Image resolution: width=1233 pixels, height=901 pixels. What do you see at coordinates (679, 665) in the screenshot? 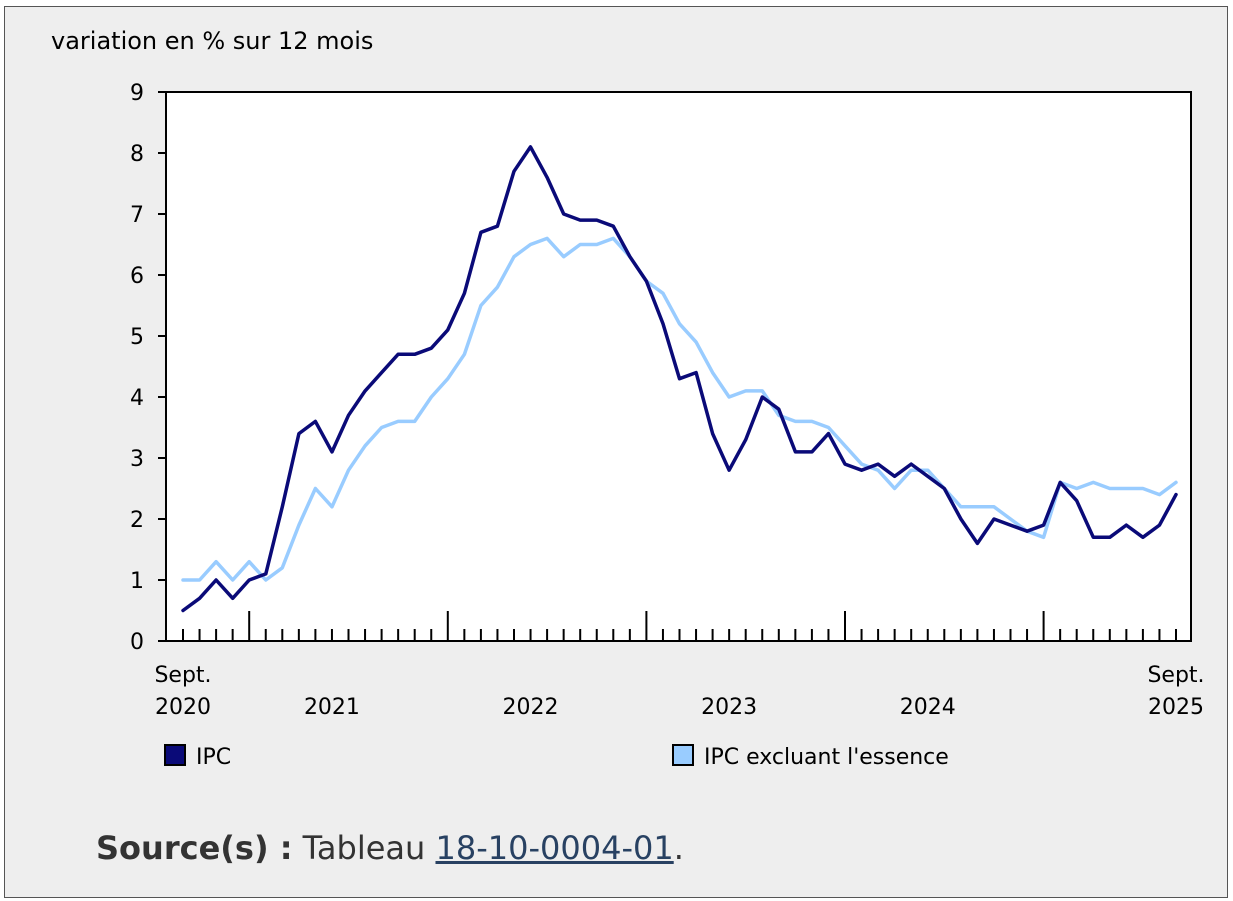
I see `x-axis: Sept. 2020 2021 2022 2023 2024 Sept. 2025` at bounding box center [679, 665].